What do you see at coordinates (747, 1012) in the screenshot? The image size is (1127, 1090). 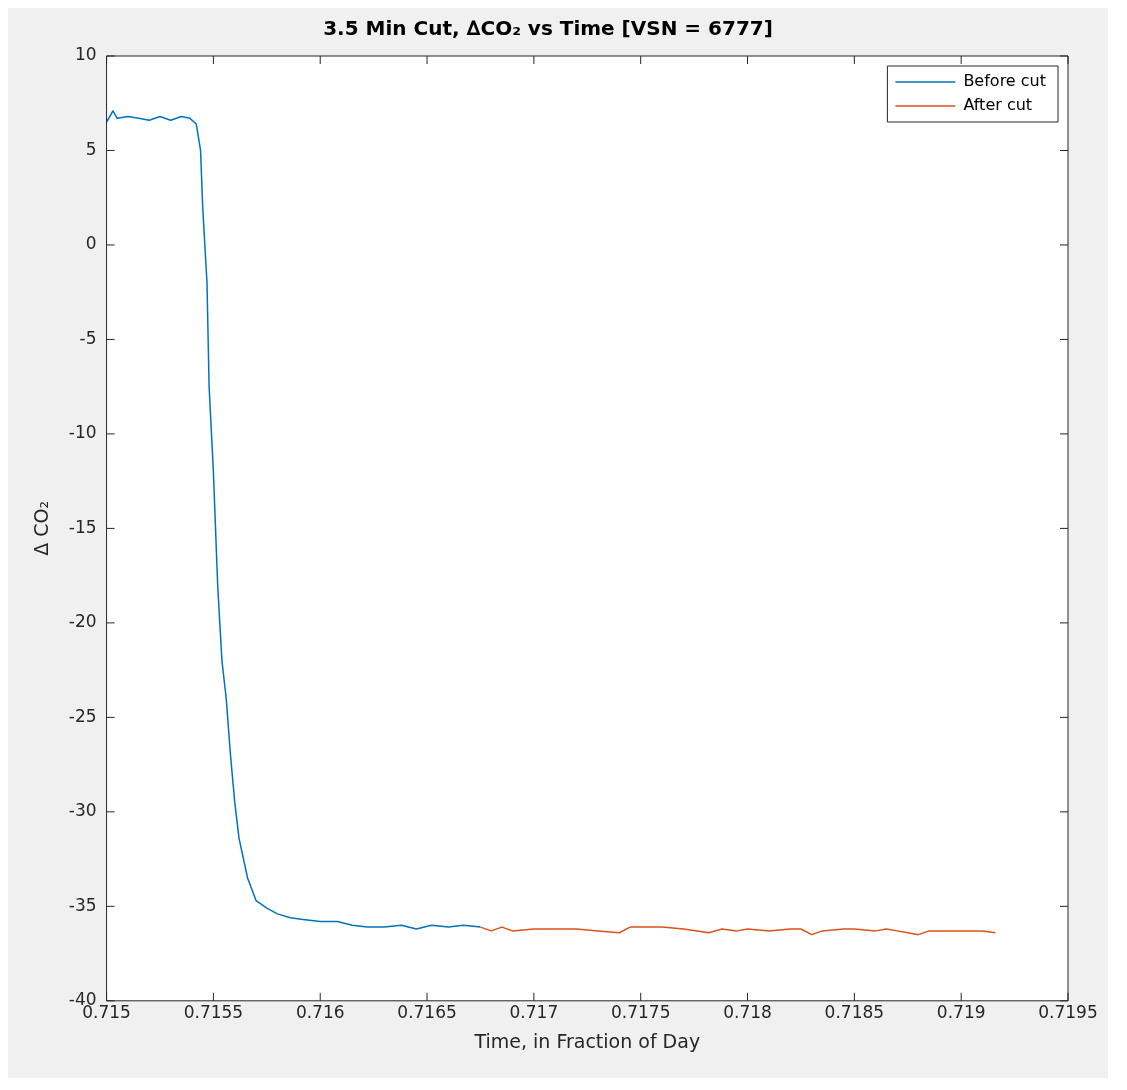 I see `x-tick-label: 0.718` at bounding box center [747, 1012].